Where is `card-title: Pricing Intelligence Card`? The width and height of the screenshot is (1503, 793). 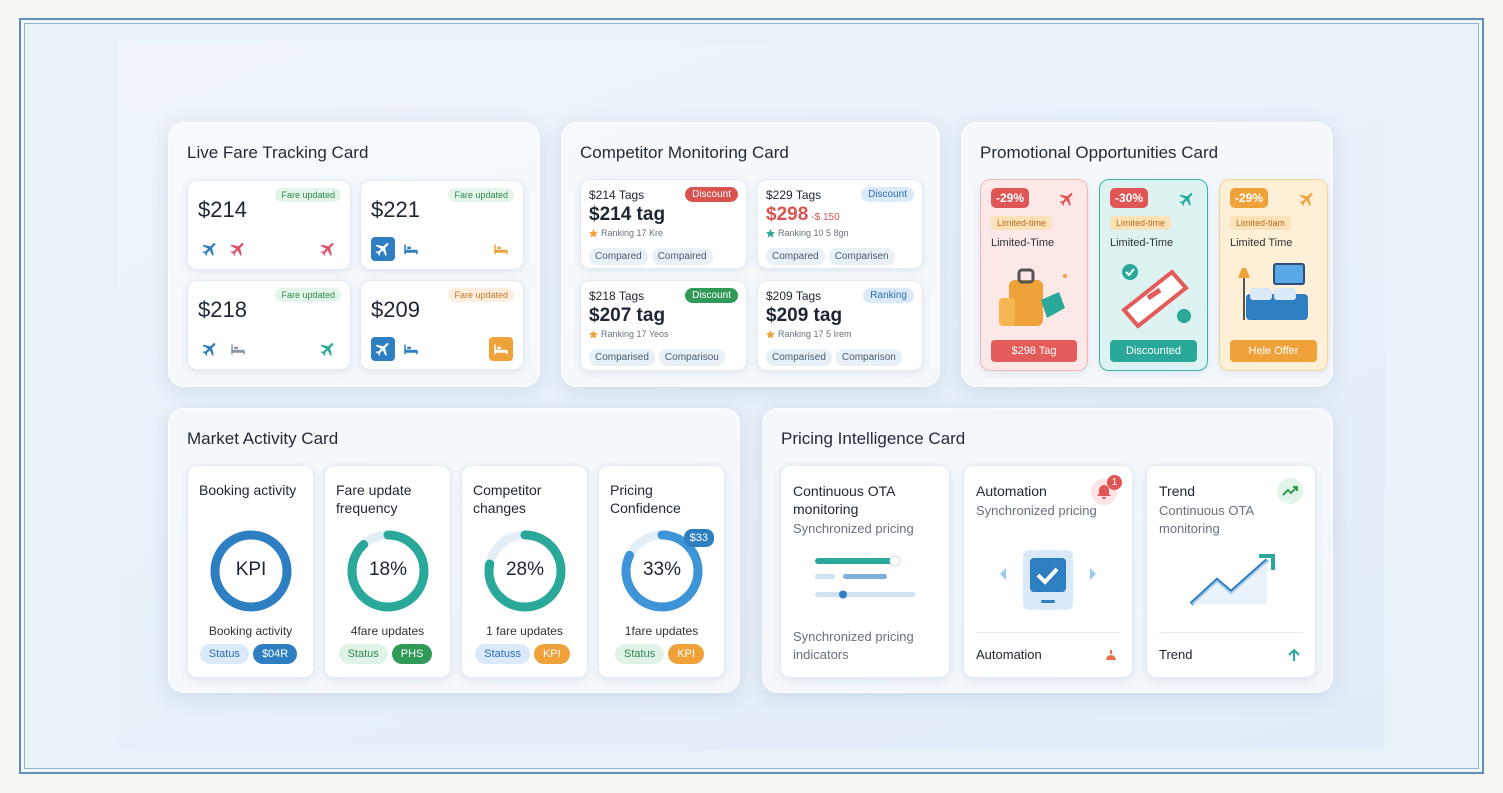 card-title: Pricing Intelligence Card is located at coordinates (873, 438).